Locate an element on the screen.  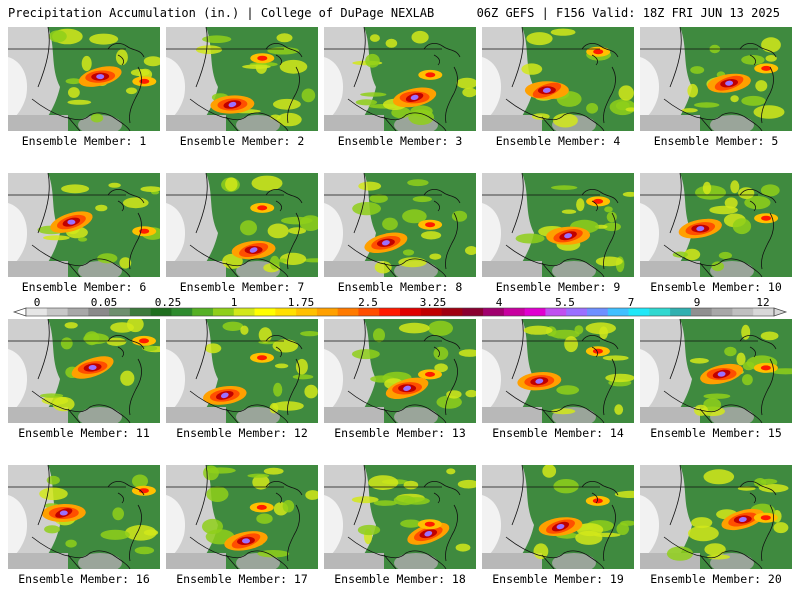
ensemble-member-label: Ensemble Member: 17 is located at coordinates (242, 579).